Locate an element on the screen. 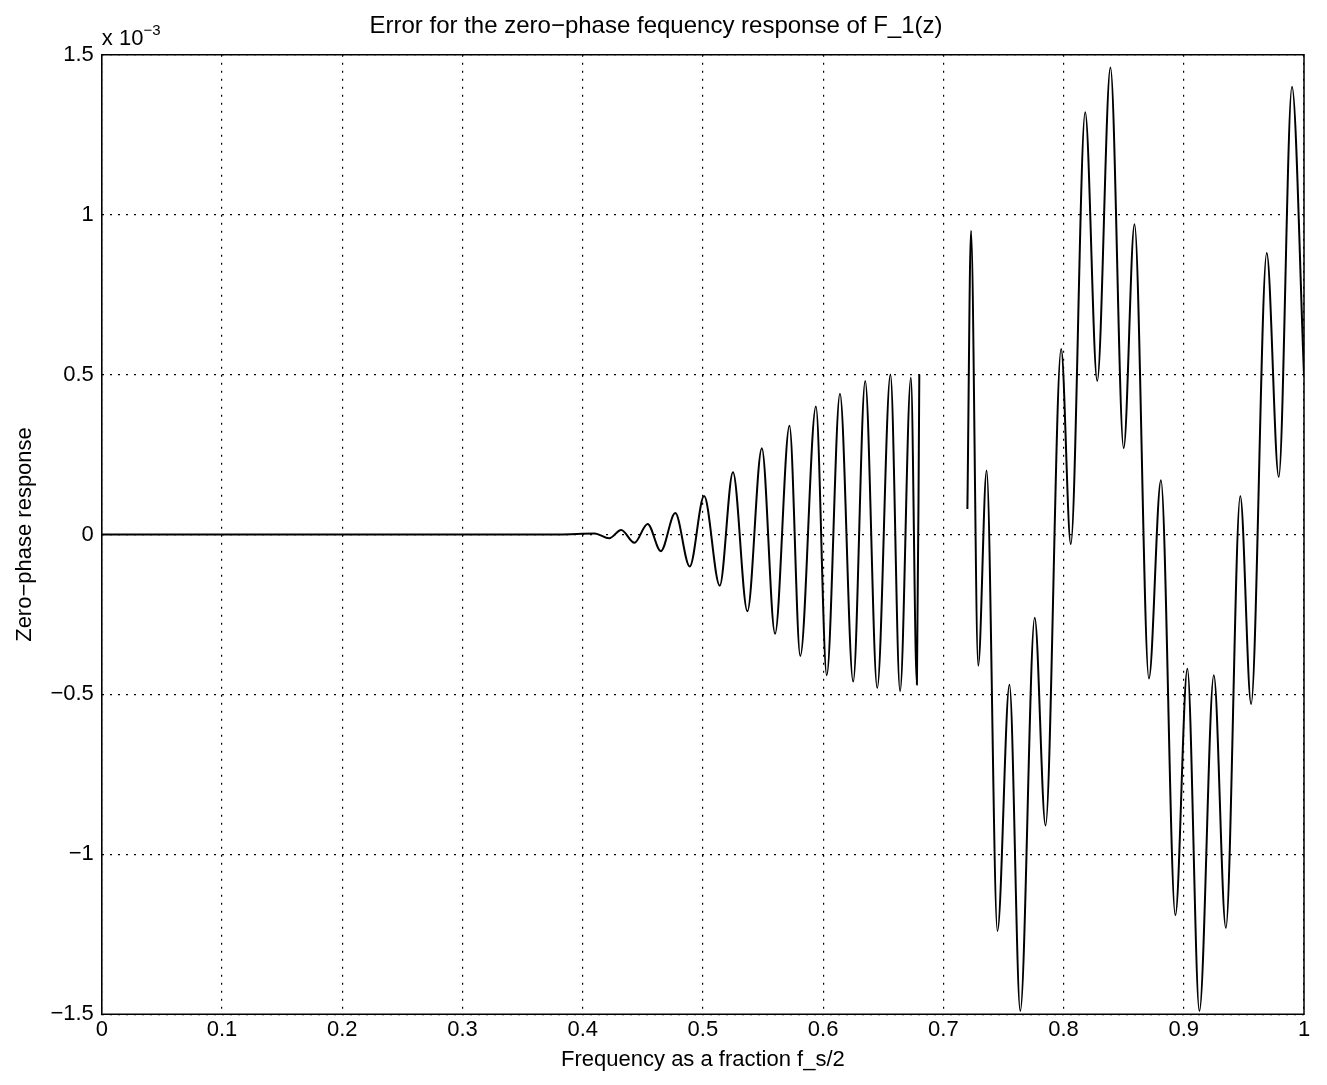 Image resolution: width=1327 pixels, height=1085 pixels. x-tick-label: 0.3 is located at coordinates (462, 1029).